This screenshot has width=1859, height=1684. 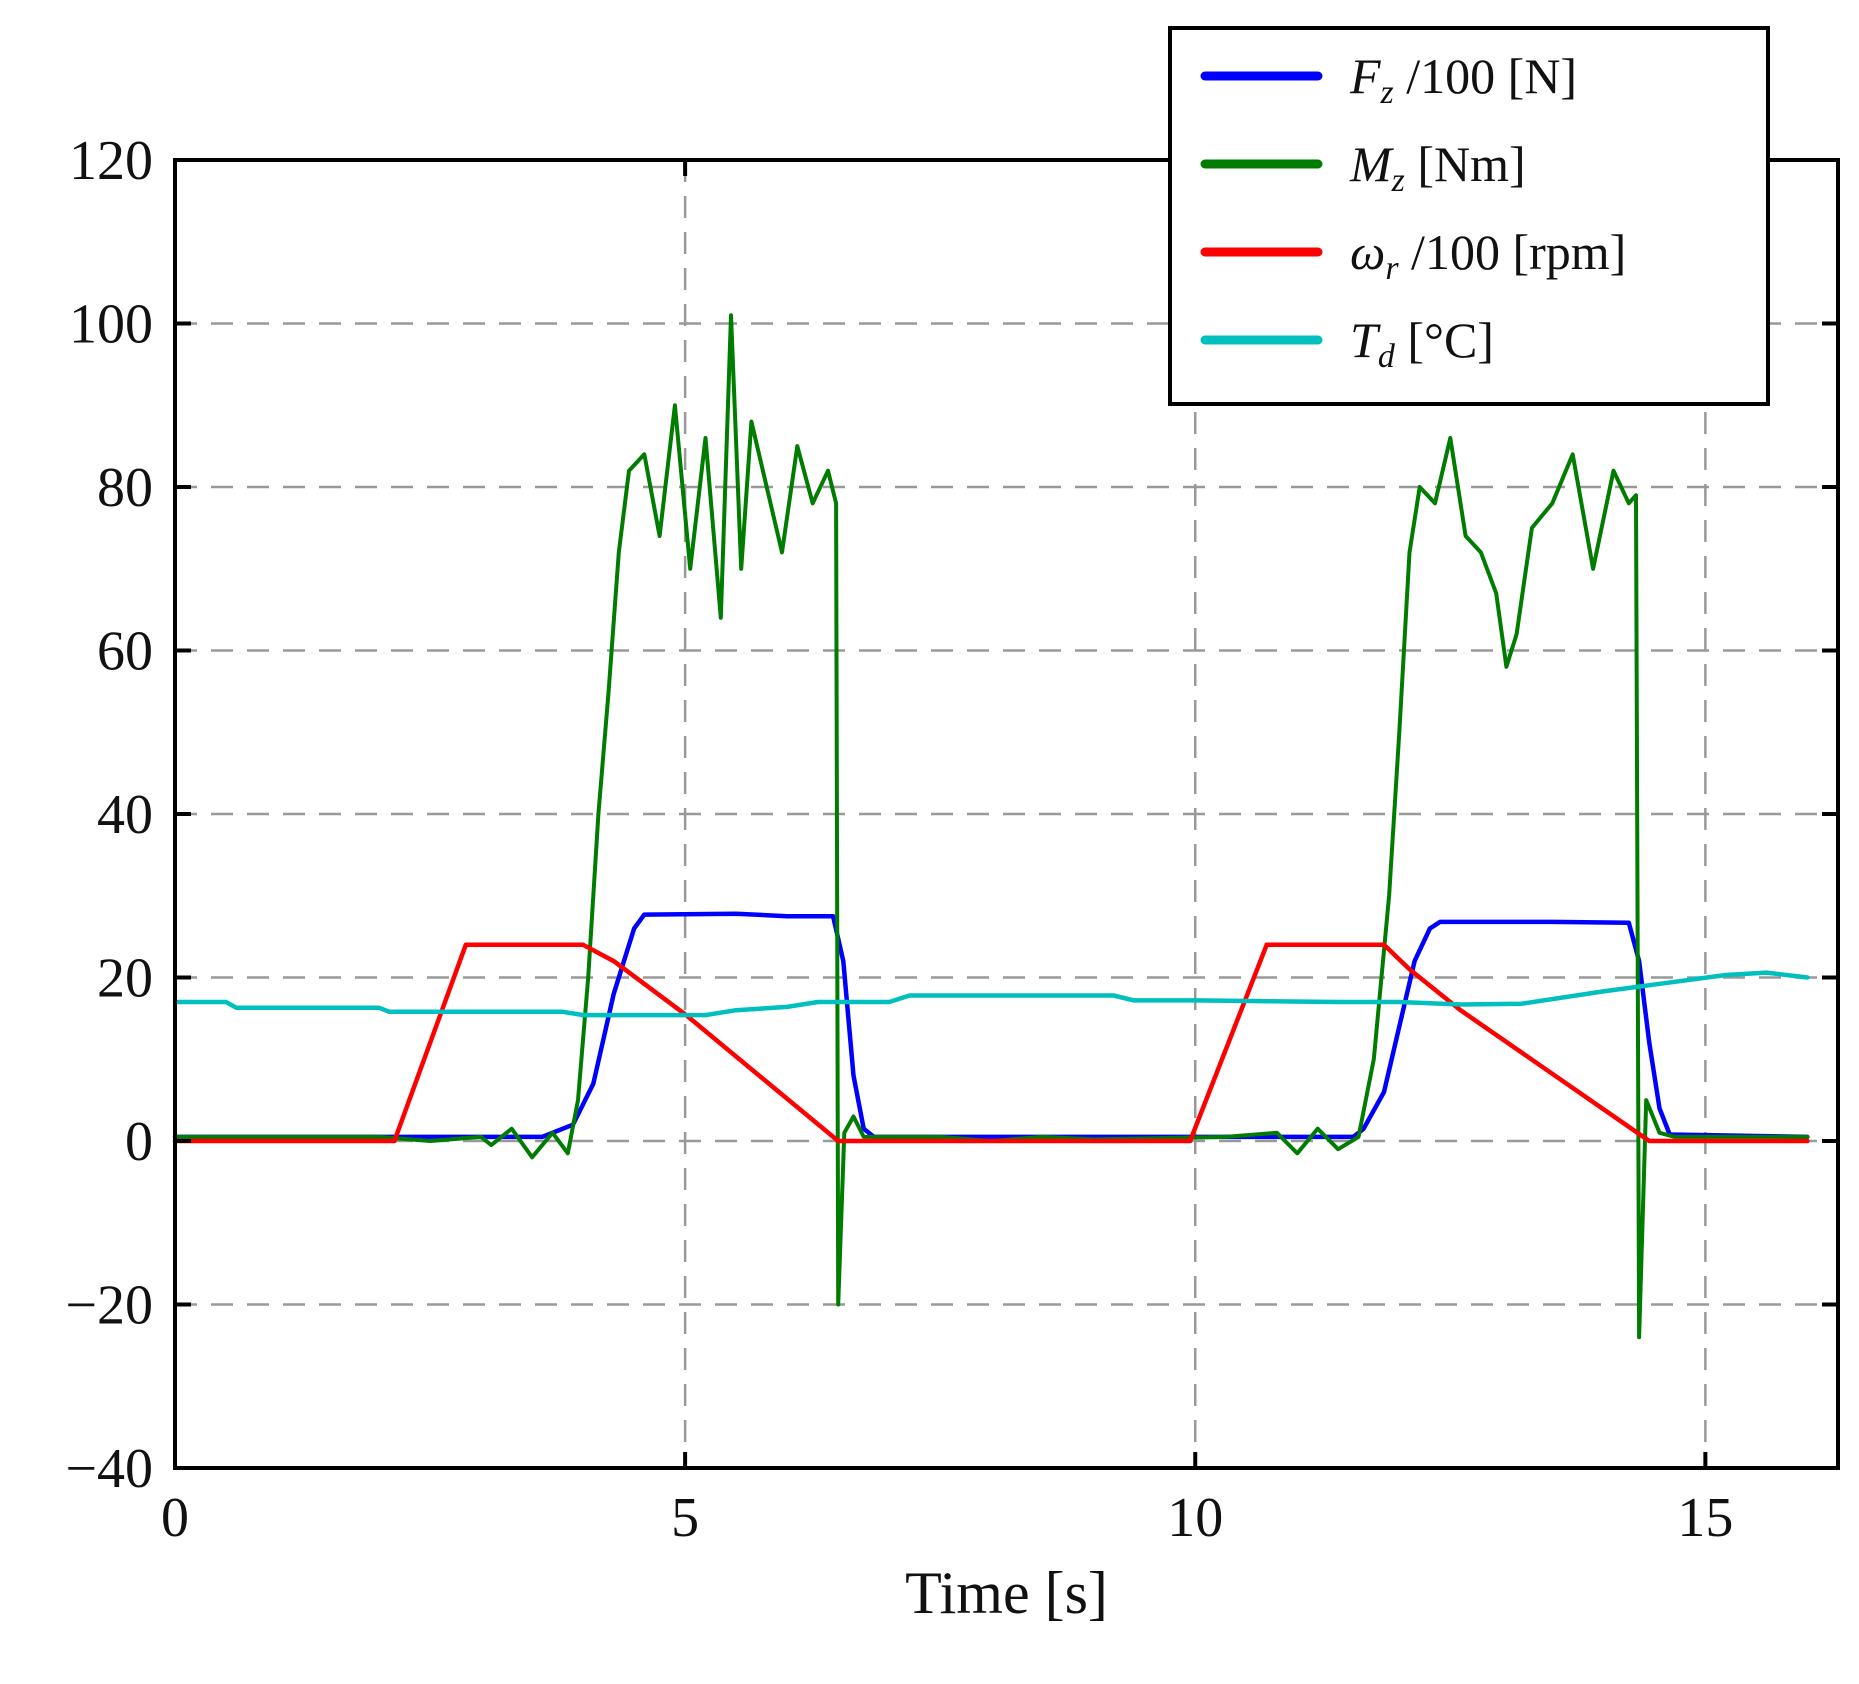 I want to click on y-tick-label: −40, so click(x=109, y=1469).